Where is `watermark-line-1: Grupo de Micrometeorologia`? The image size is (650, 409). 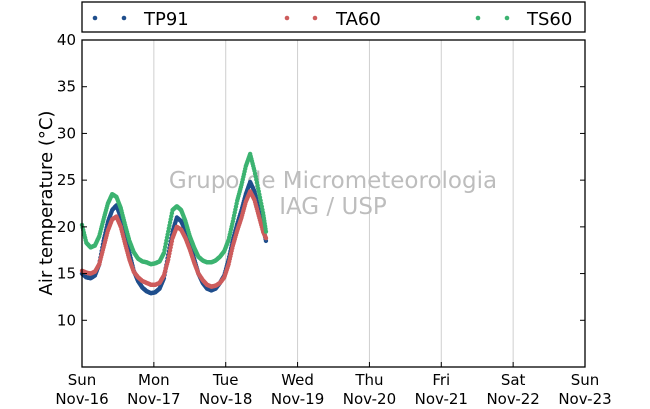
watermark-line-1: Grupo de Micrometeorologia is located at coordinates (333, 181).